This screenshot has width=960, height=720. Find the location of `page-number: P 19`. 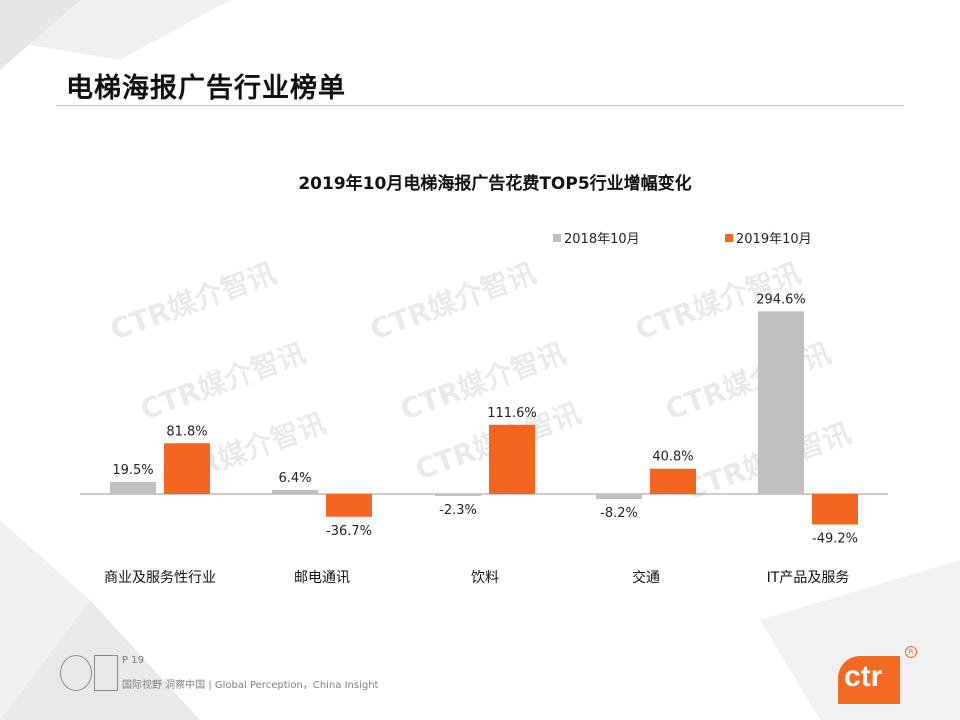

page-number: P 19 is located at coordinates (133, 660).